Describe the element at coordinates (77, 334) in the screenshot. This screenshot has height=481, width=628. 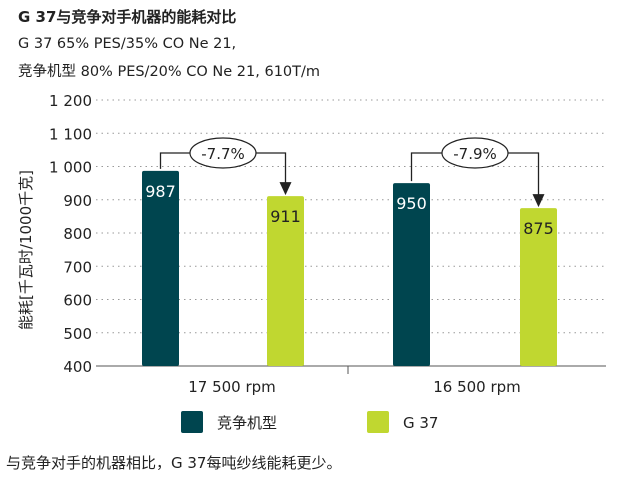
I see `y-tick-label: 500` at that location.